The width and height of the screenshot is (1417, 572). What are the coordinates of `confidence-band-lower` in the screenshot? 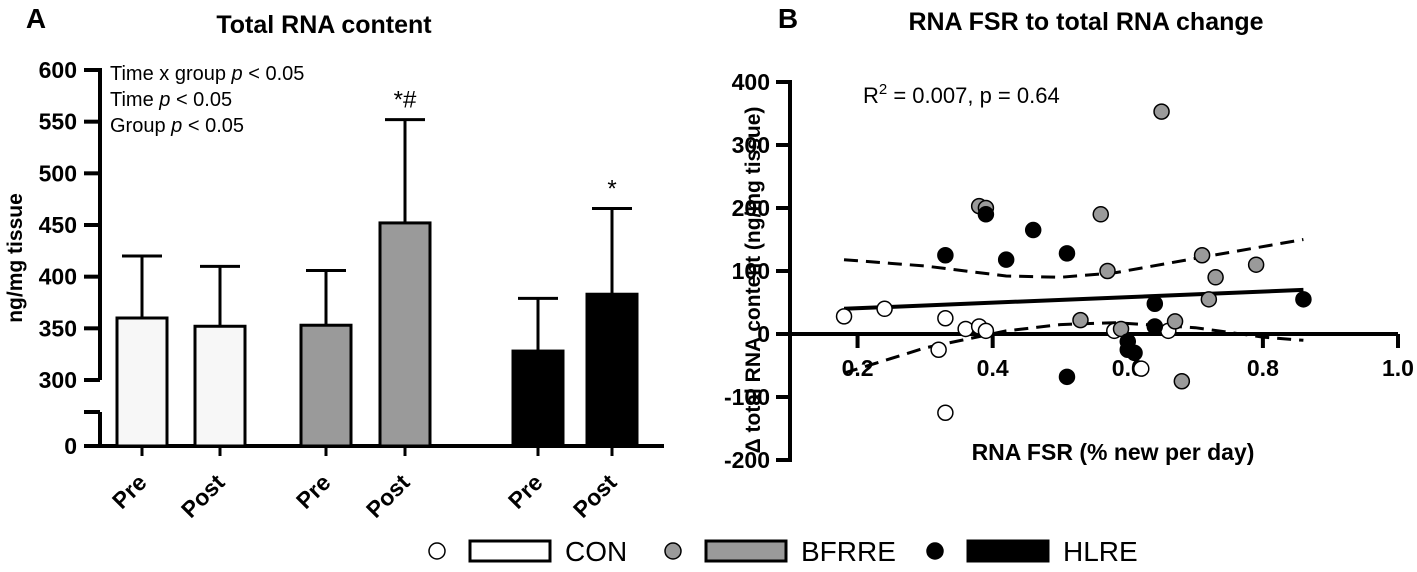 It's located at (1073, 348).